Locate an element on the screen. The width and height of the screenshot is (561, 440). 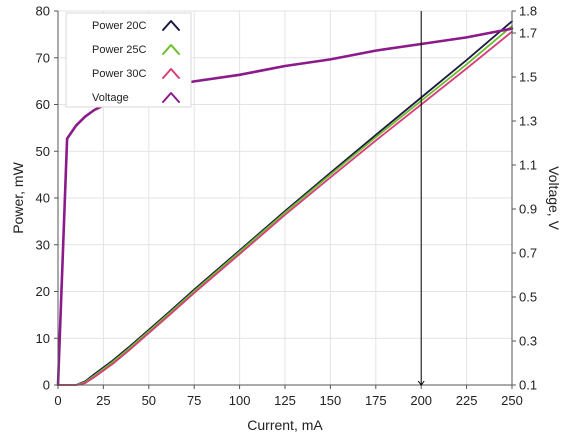
y2-tick-label: 1.1 is located at coordinates (528, 165).